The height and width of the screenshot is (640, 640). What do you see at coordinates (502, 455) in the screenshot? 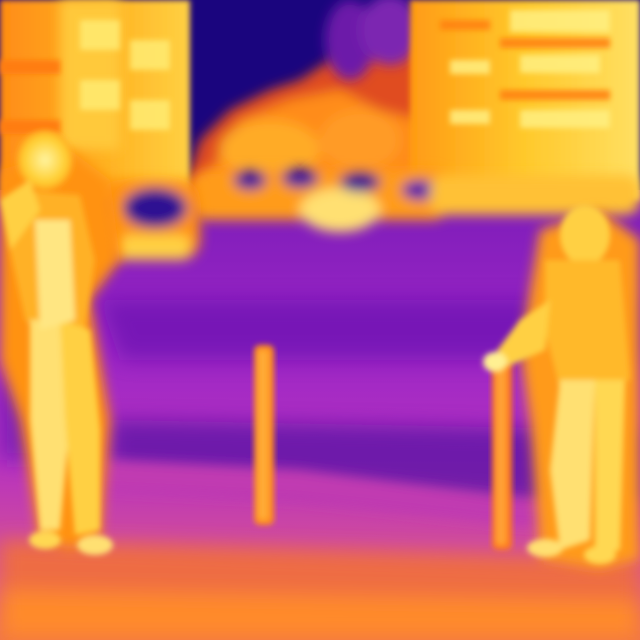
I see `bollard-right` at bounding box center [502, 455].